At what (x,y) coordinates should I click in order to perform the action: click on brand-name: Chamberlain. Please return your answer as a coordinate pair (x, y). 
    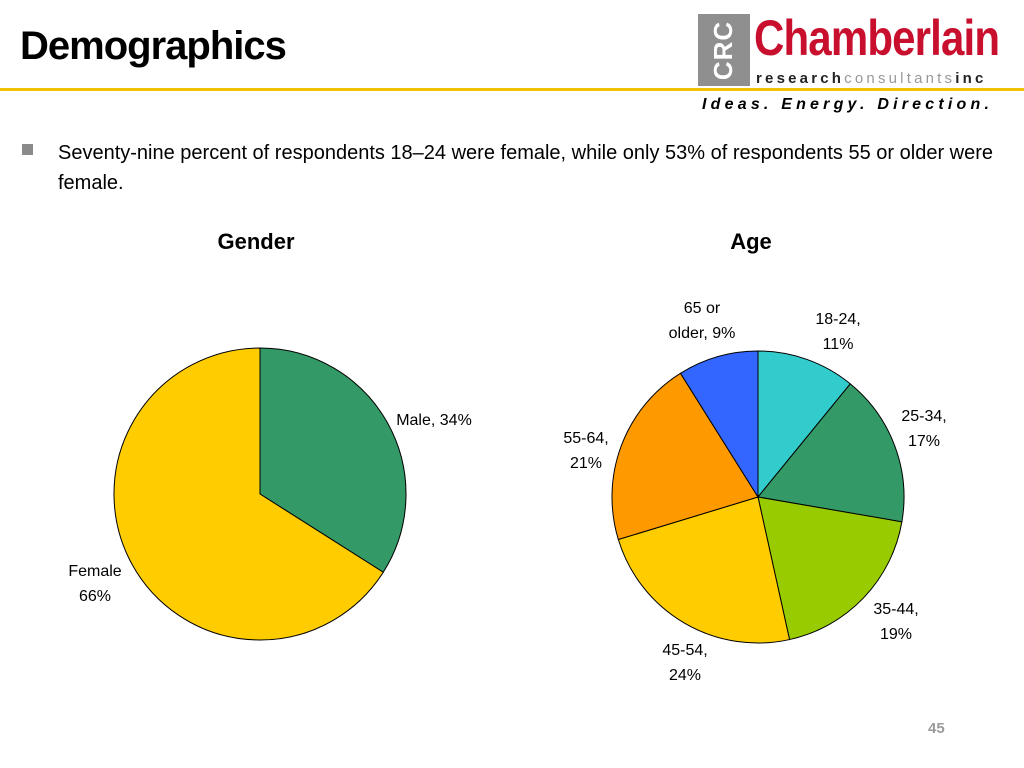
    Looking at the image, I should click on (877, 38).